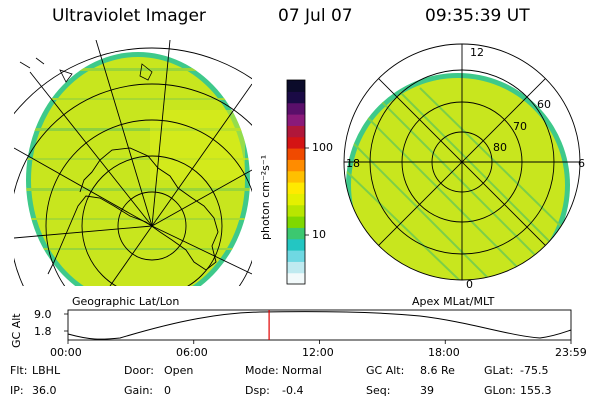 The height and width of the screenshot is (400, 600). What do you see at coordinates (536, 390) in the screenshot?
I see `status-value: 155.3` at bounding box center [536, 390].